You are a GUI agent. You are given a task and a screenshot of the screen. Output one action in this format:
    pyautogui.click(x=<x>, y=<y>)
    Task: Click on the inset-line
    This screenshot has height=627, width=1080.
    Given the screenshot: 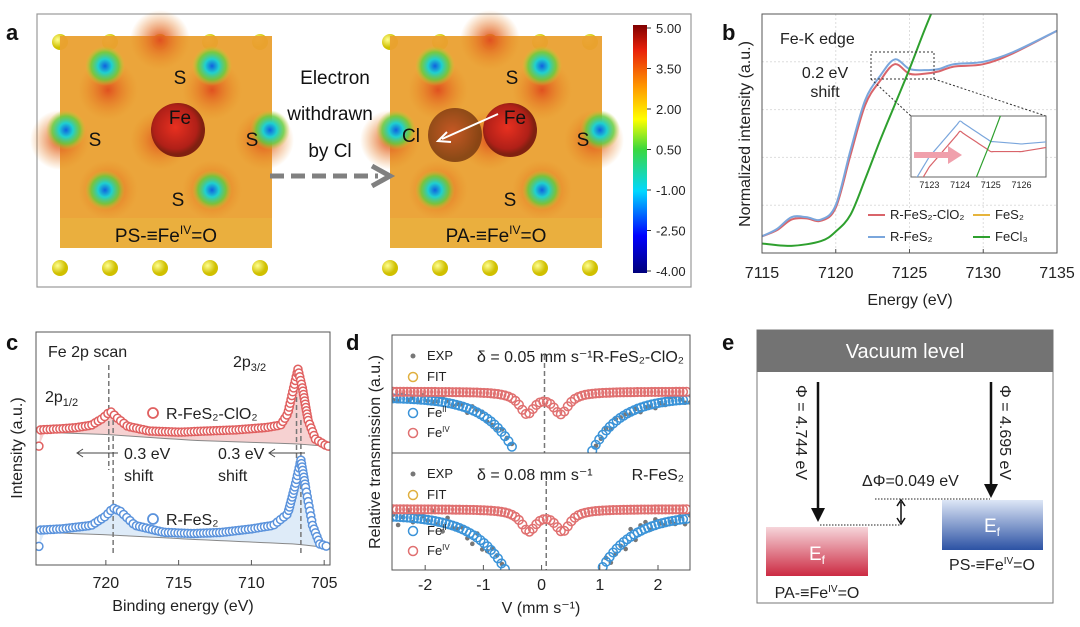 What is the action you would take?
    pyautogui.click(x=984, y=153)
    